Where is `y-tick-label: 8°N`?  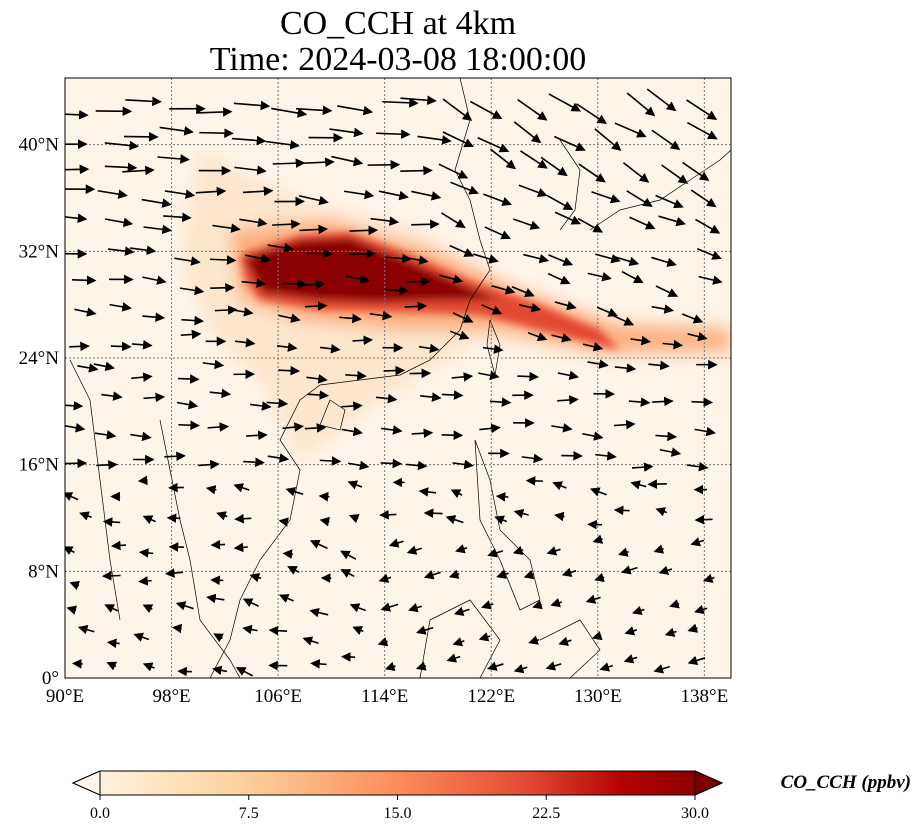 y-tick-label: 8°N is located at coordinates (43, 571).